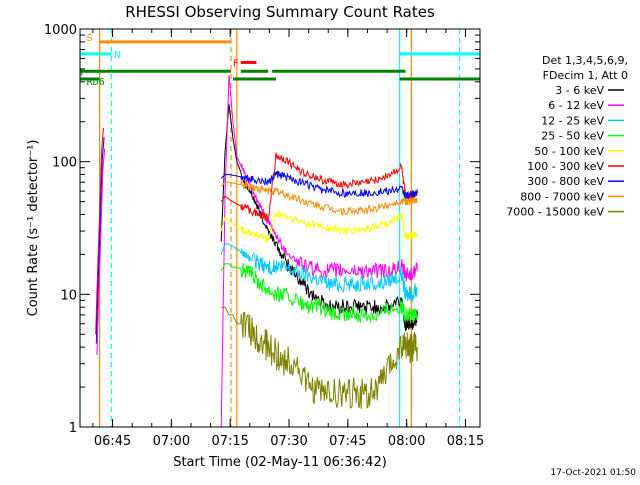 The width and height of the screenshot is (640, 485). Describe the element at coordinates (406, 441) in the screenshot. I see `x-tick-label: 08:00` at that location.